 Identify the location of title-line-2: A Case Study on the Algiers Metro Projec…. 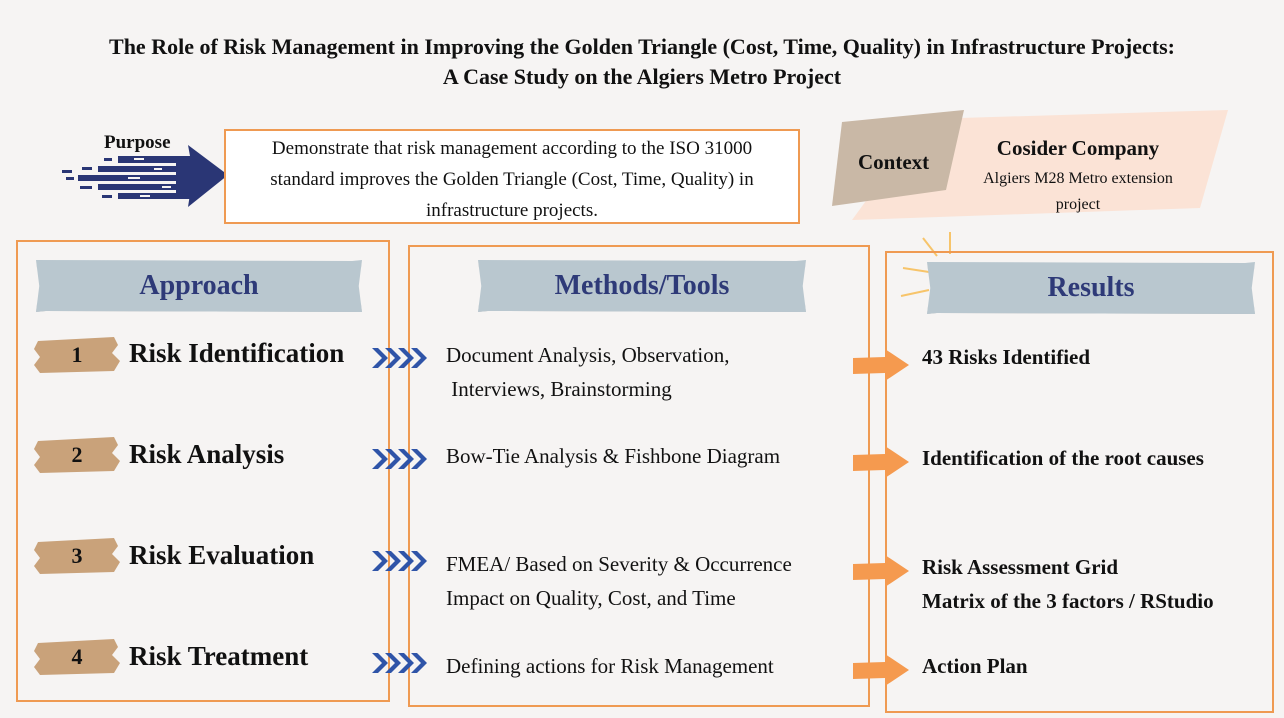
(642, 76).